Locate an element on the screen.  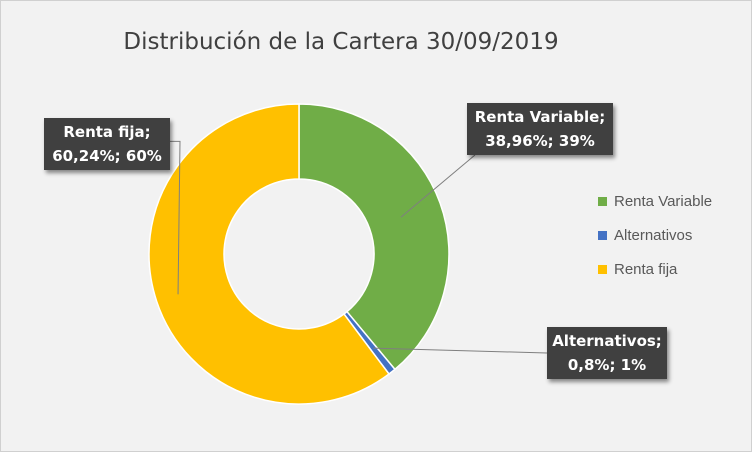
data-label-alternativos-value: 0,8%; 1% is located at coordinates (607, 365).